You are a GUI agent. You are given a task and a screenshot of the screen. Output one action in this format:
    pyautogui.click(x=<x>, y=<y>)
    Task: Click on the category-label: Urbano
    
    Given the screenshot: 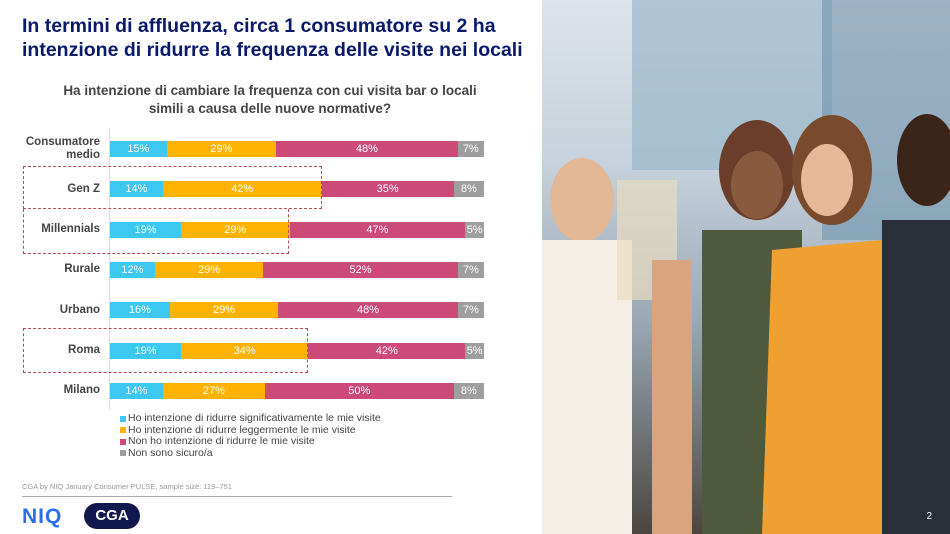 What is the action you would take?
    pyautogui.click(x=79, y=309)
    